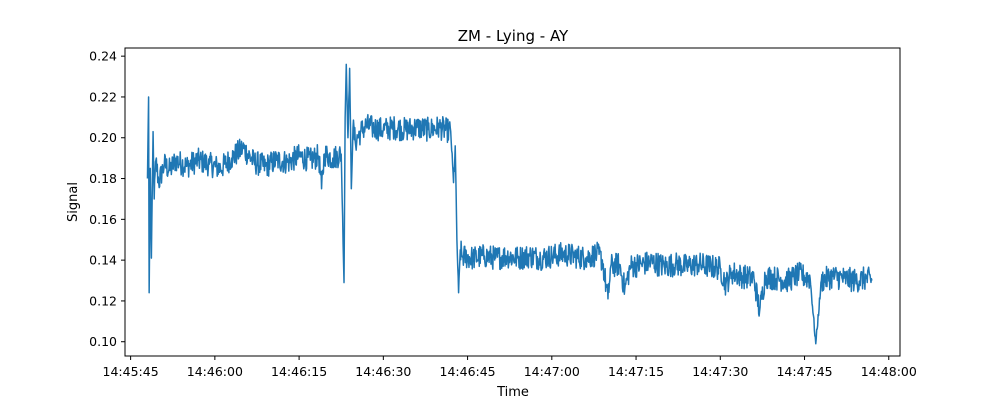  What do you see at coordinates (889, 371) in the screenshot?
I see `x-tick-label: 14:48:00` at bounding box center [889, 371].